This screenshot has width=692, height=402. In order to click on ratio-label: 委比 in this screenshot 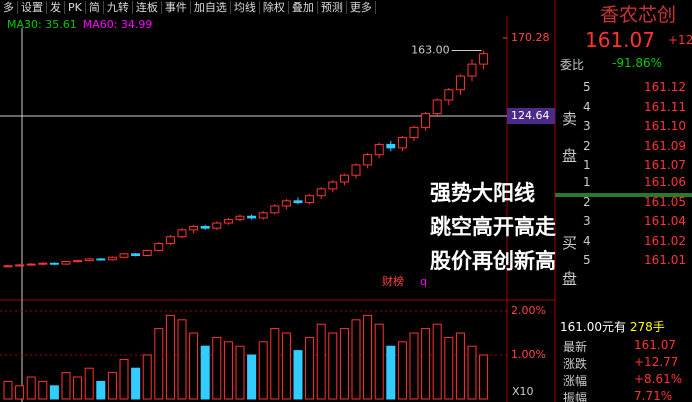, I will do `click(572, 65)`.